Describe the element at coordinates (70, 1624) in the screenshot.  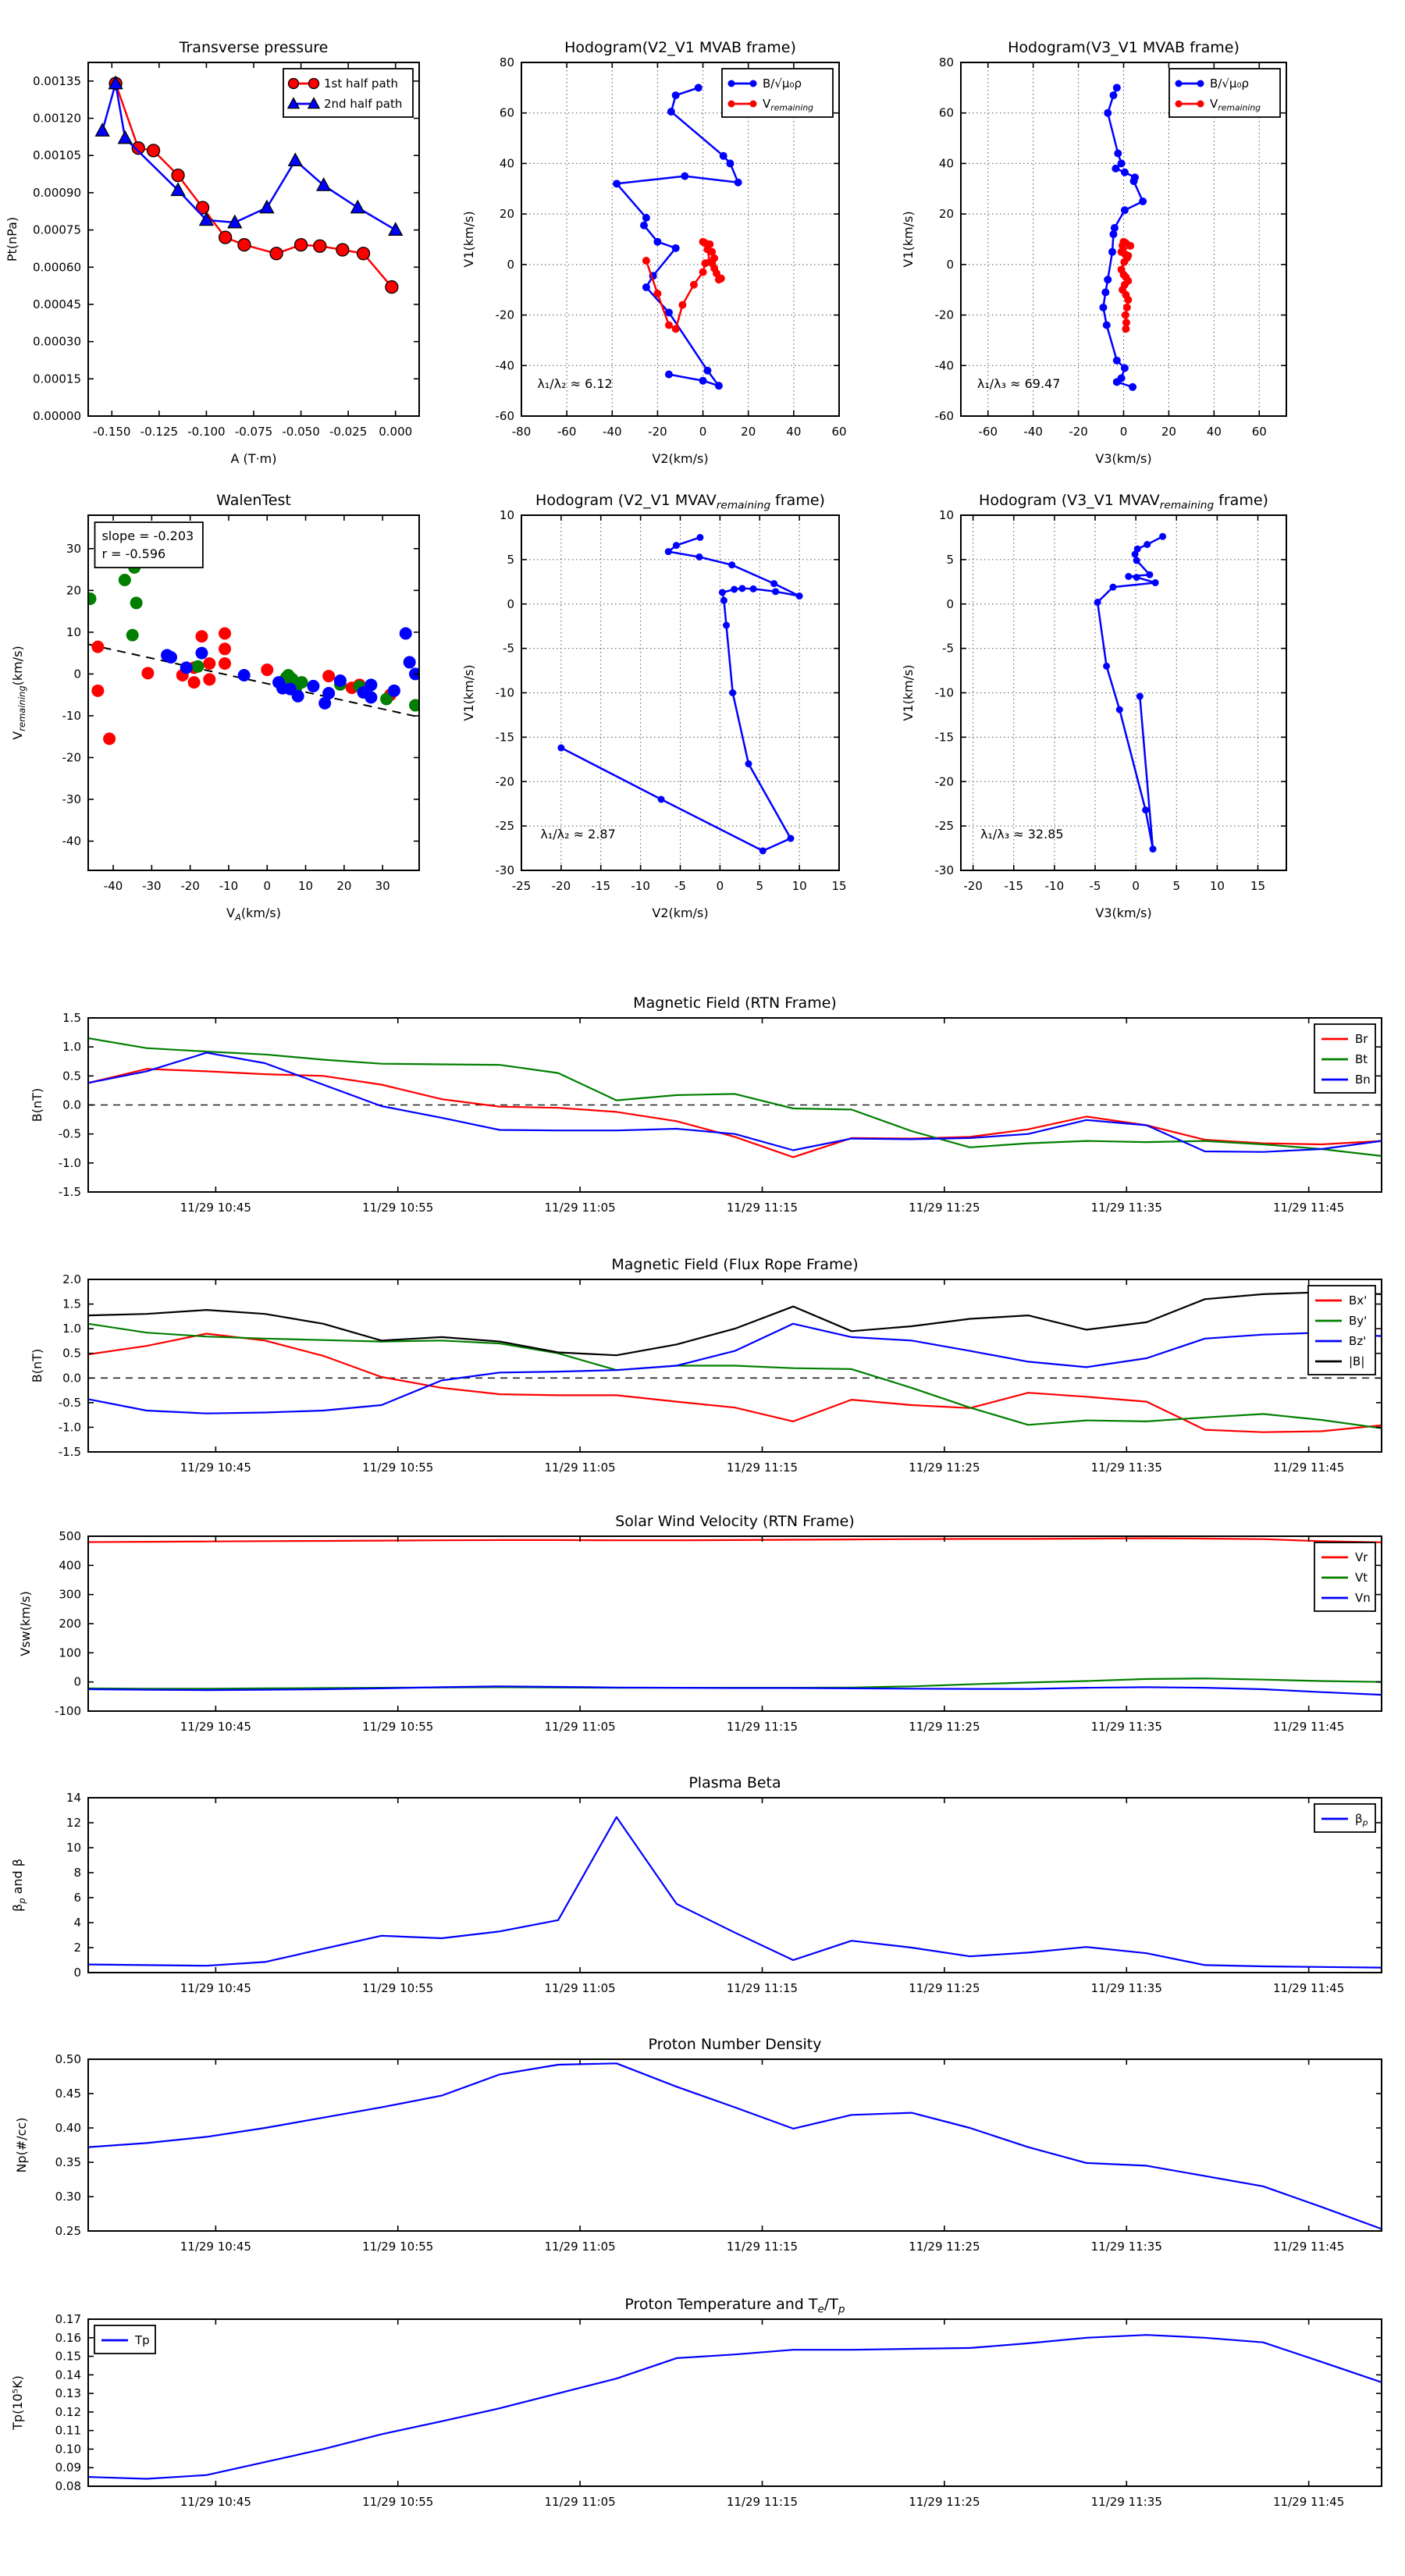
I see `y-tick-label: 200` at that location.